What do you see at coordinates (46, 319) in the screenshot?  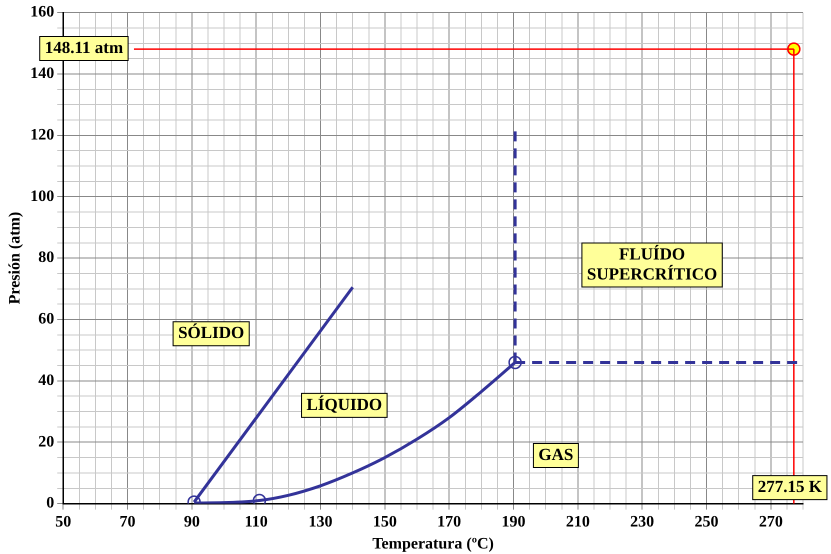 I see `y-tick-label: 60` at bounding box center [46, 319].